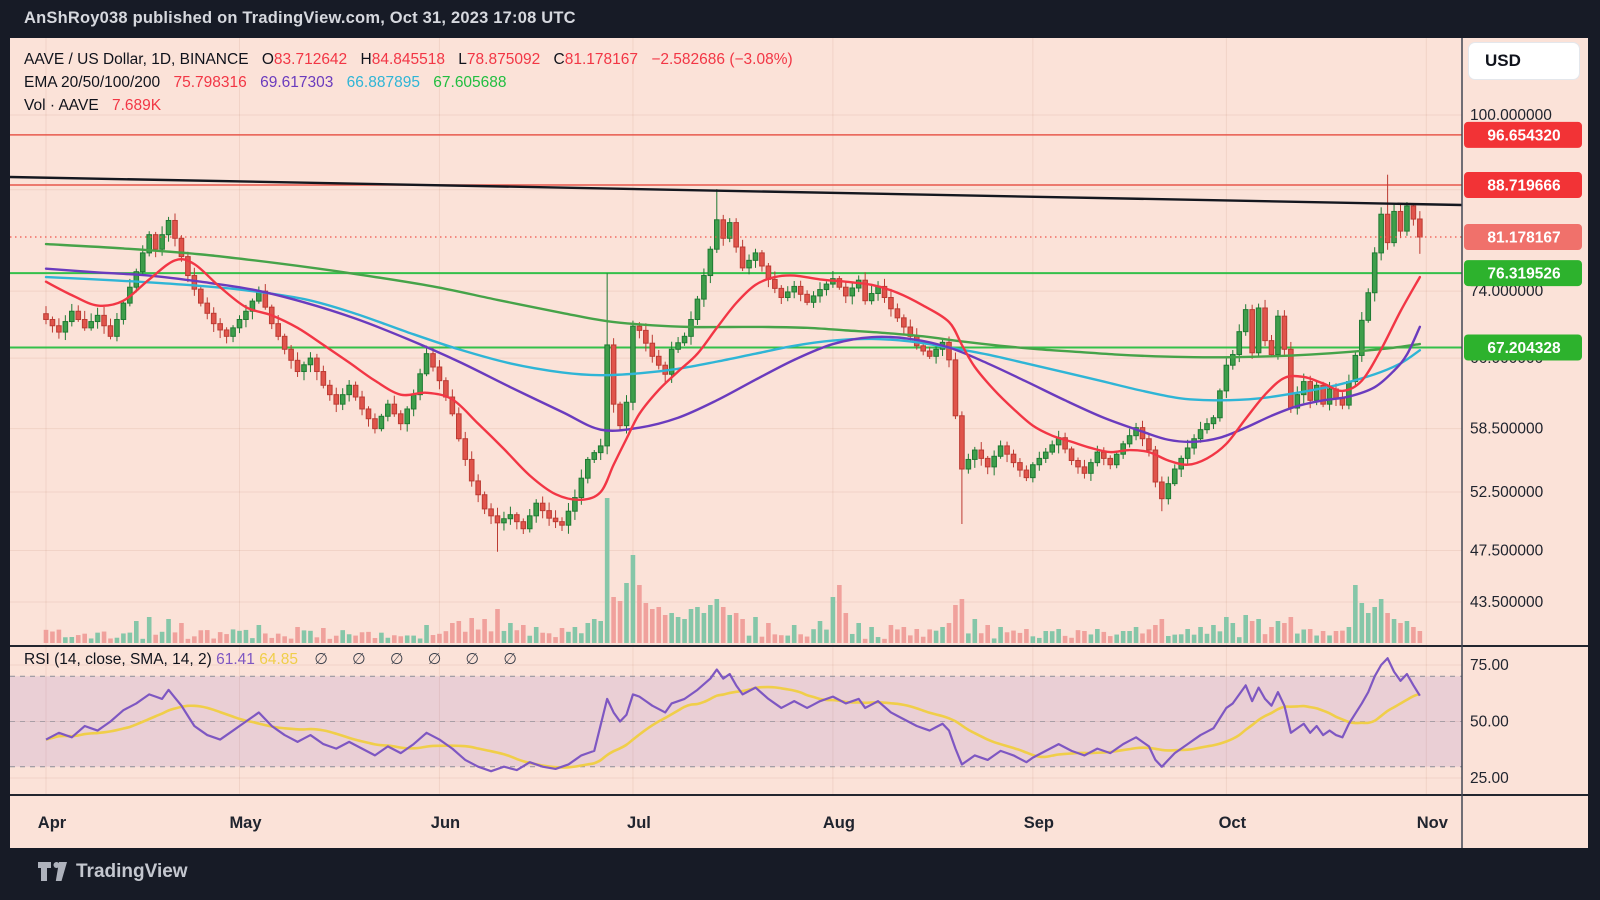 Image resolution: width=1600 pixels, height=900 pixels. Describe the element at coordinates (279, 659) in the screenshot. I see `rsi-sma-value: 64.85` at that location.